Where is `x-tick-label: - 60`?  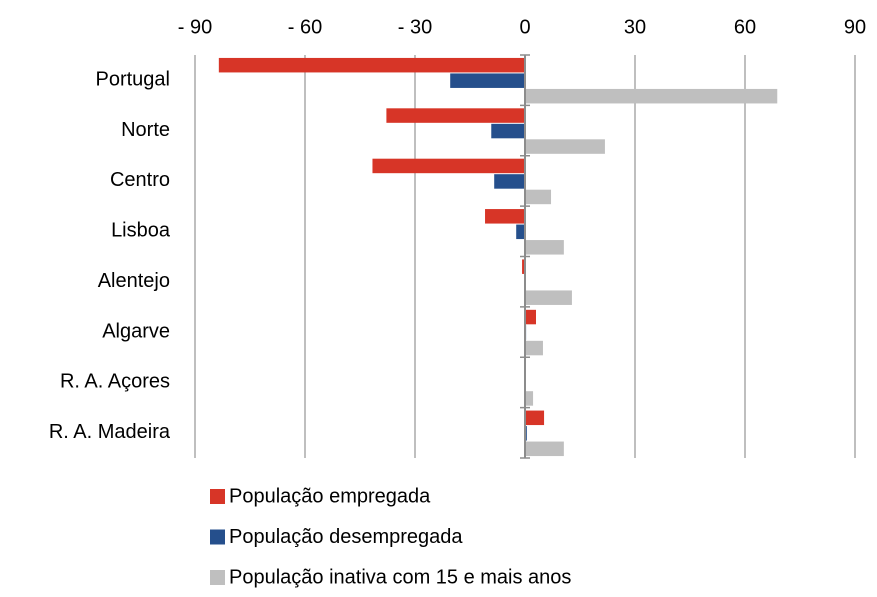 x-tick-label: - 60 is located at coordinates (305, 27).